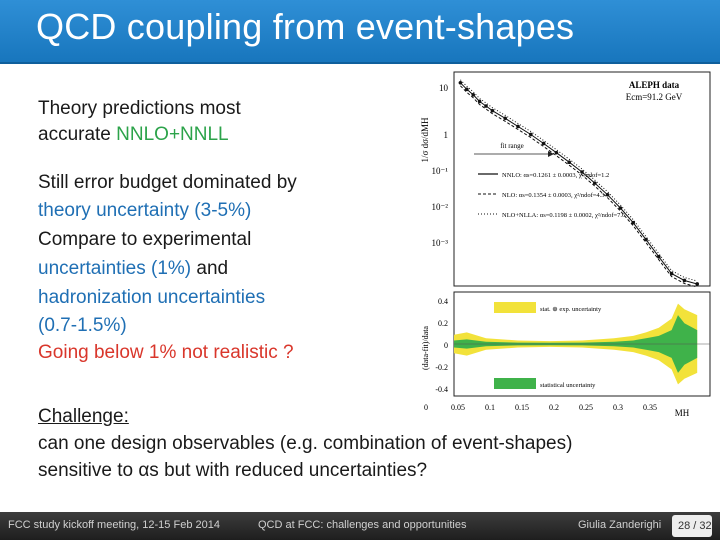  Describe the element at coordinates (512, 146) in the screenshot. I see `fit-range-label: fit range` at that location.